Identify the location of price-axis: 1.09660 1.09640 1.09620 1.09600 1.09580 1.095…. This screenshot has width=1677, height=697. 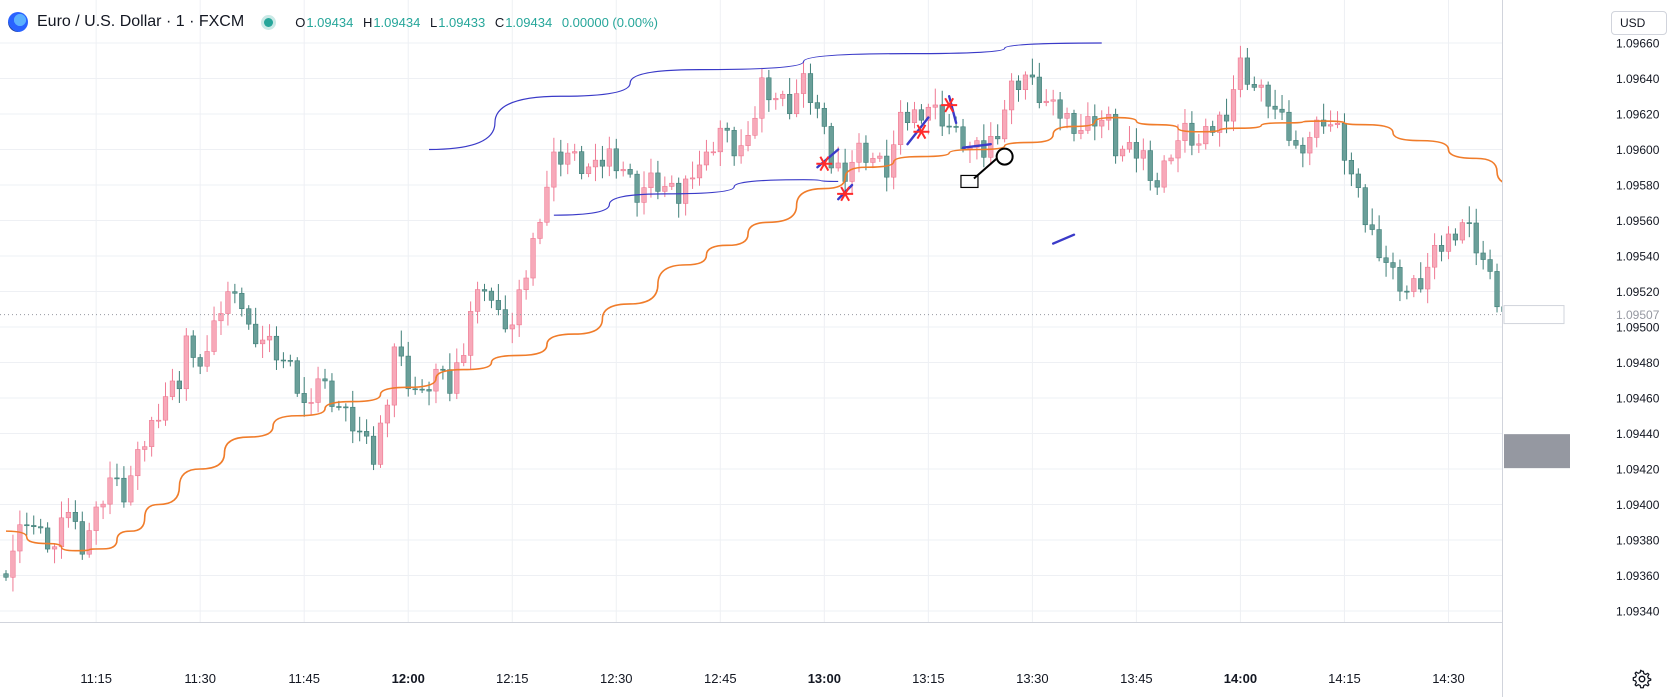
(1589, 348).